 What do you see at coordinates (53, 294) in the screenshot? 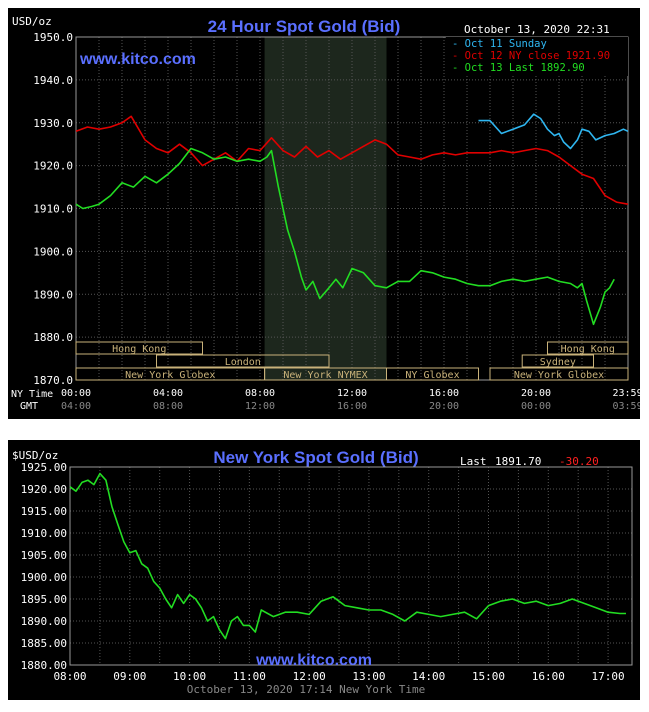
I see `y-tick-label: 1890.0` at bounding box center [53, 294].